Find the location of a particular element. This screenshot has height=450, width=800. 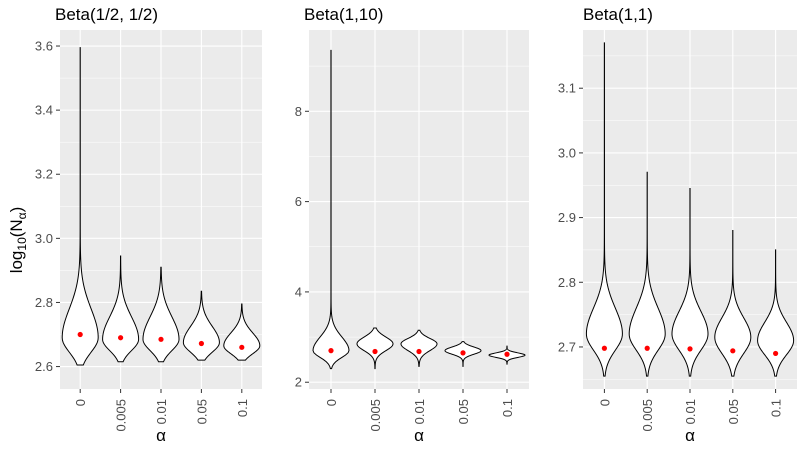

y-tick-label: 3.2 is located at coordinates (44, 174).